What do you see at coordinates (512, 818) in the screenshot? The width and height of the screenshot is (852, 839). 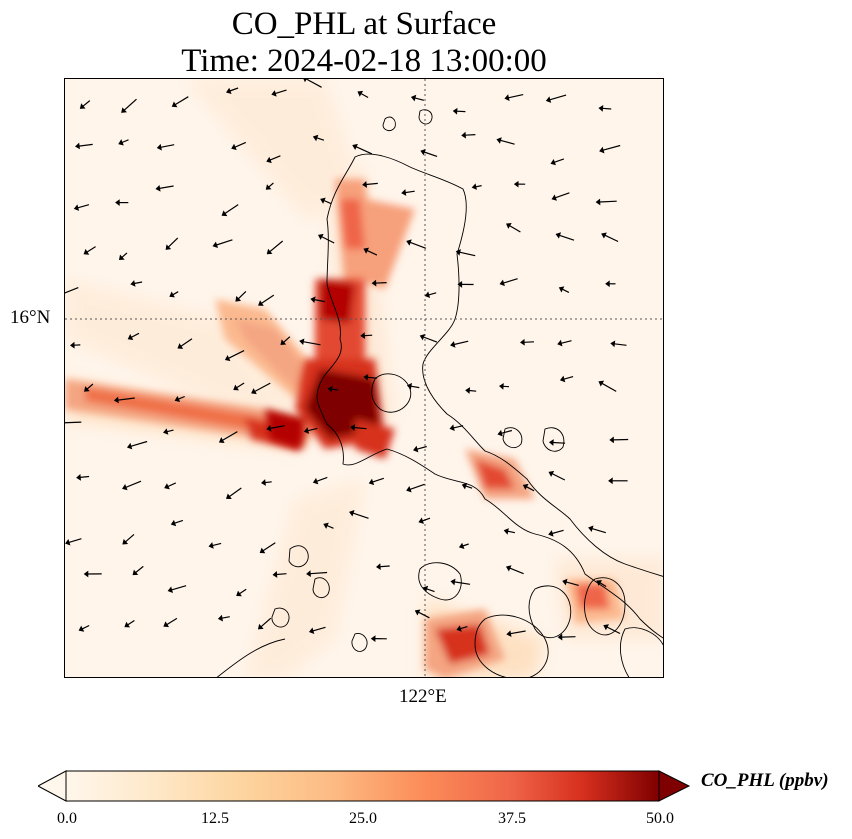 I see `colorbar-tick-3: 37.5` at bounding box center [512, 818].